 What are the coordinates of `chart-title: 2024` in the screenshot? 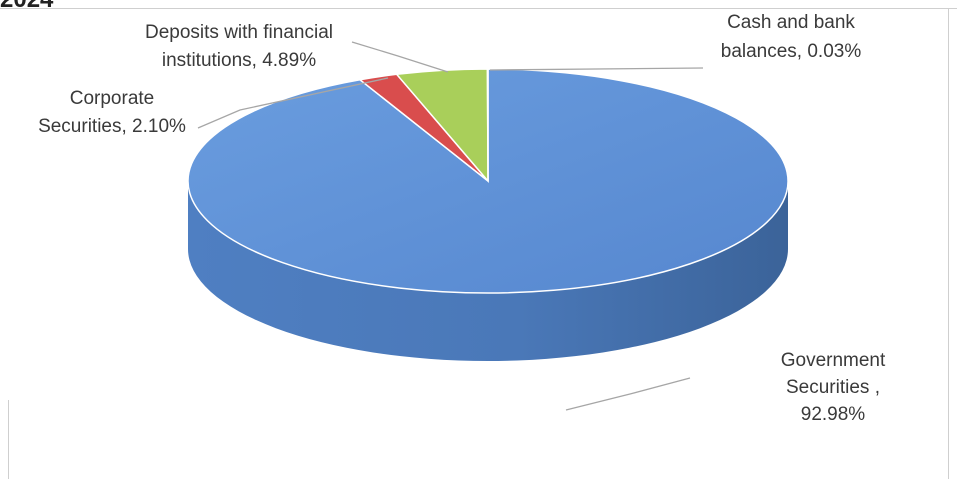 It's located at (26, 7).